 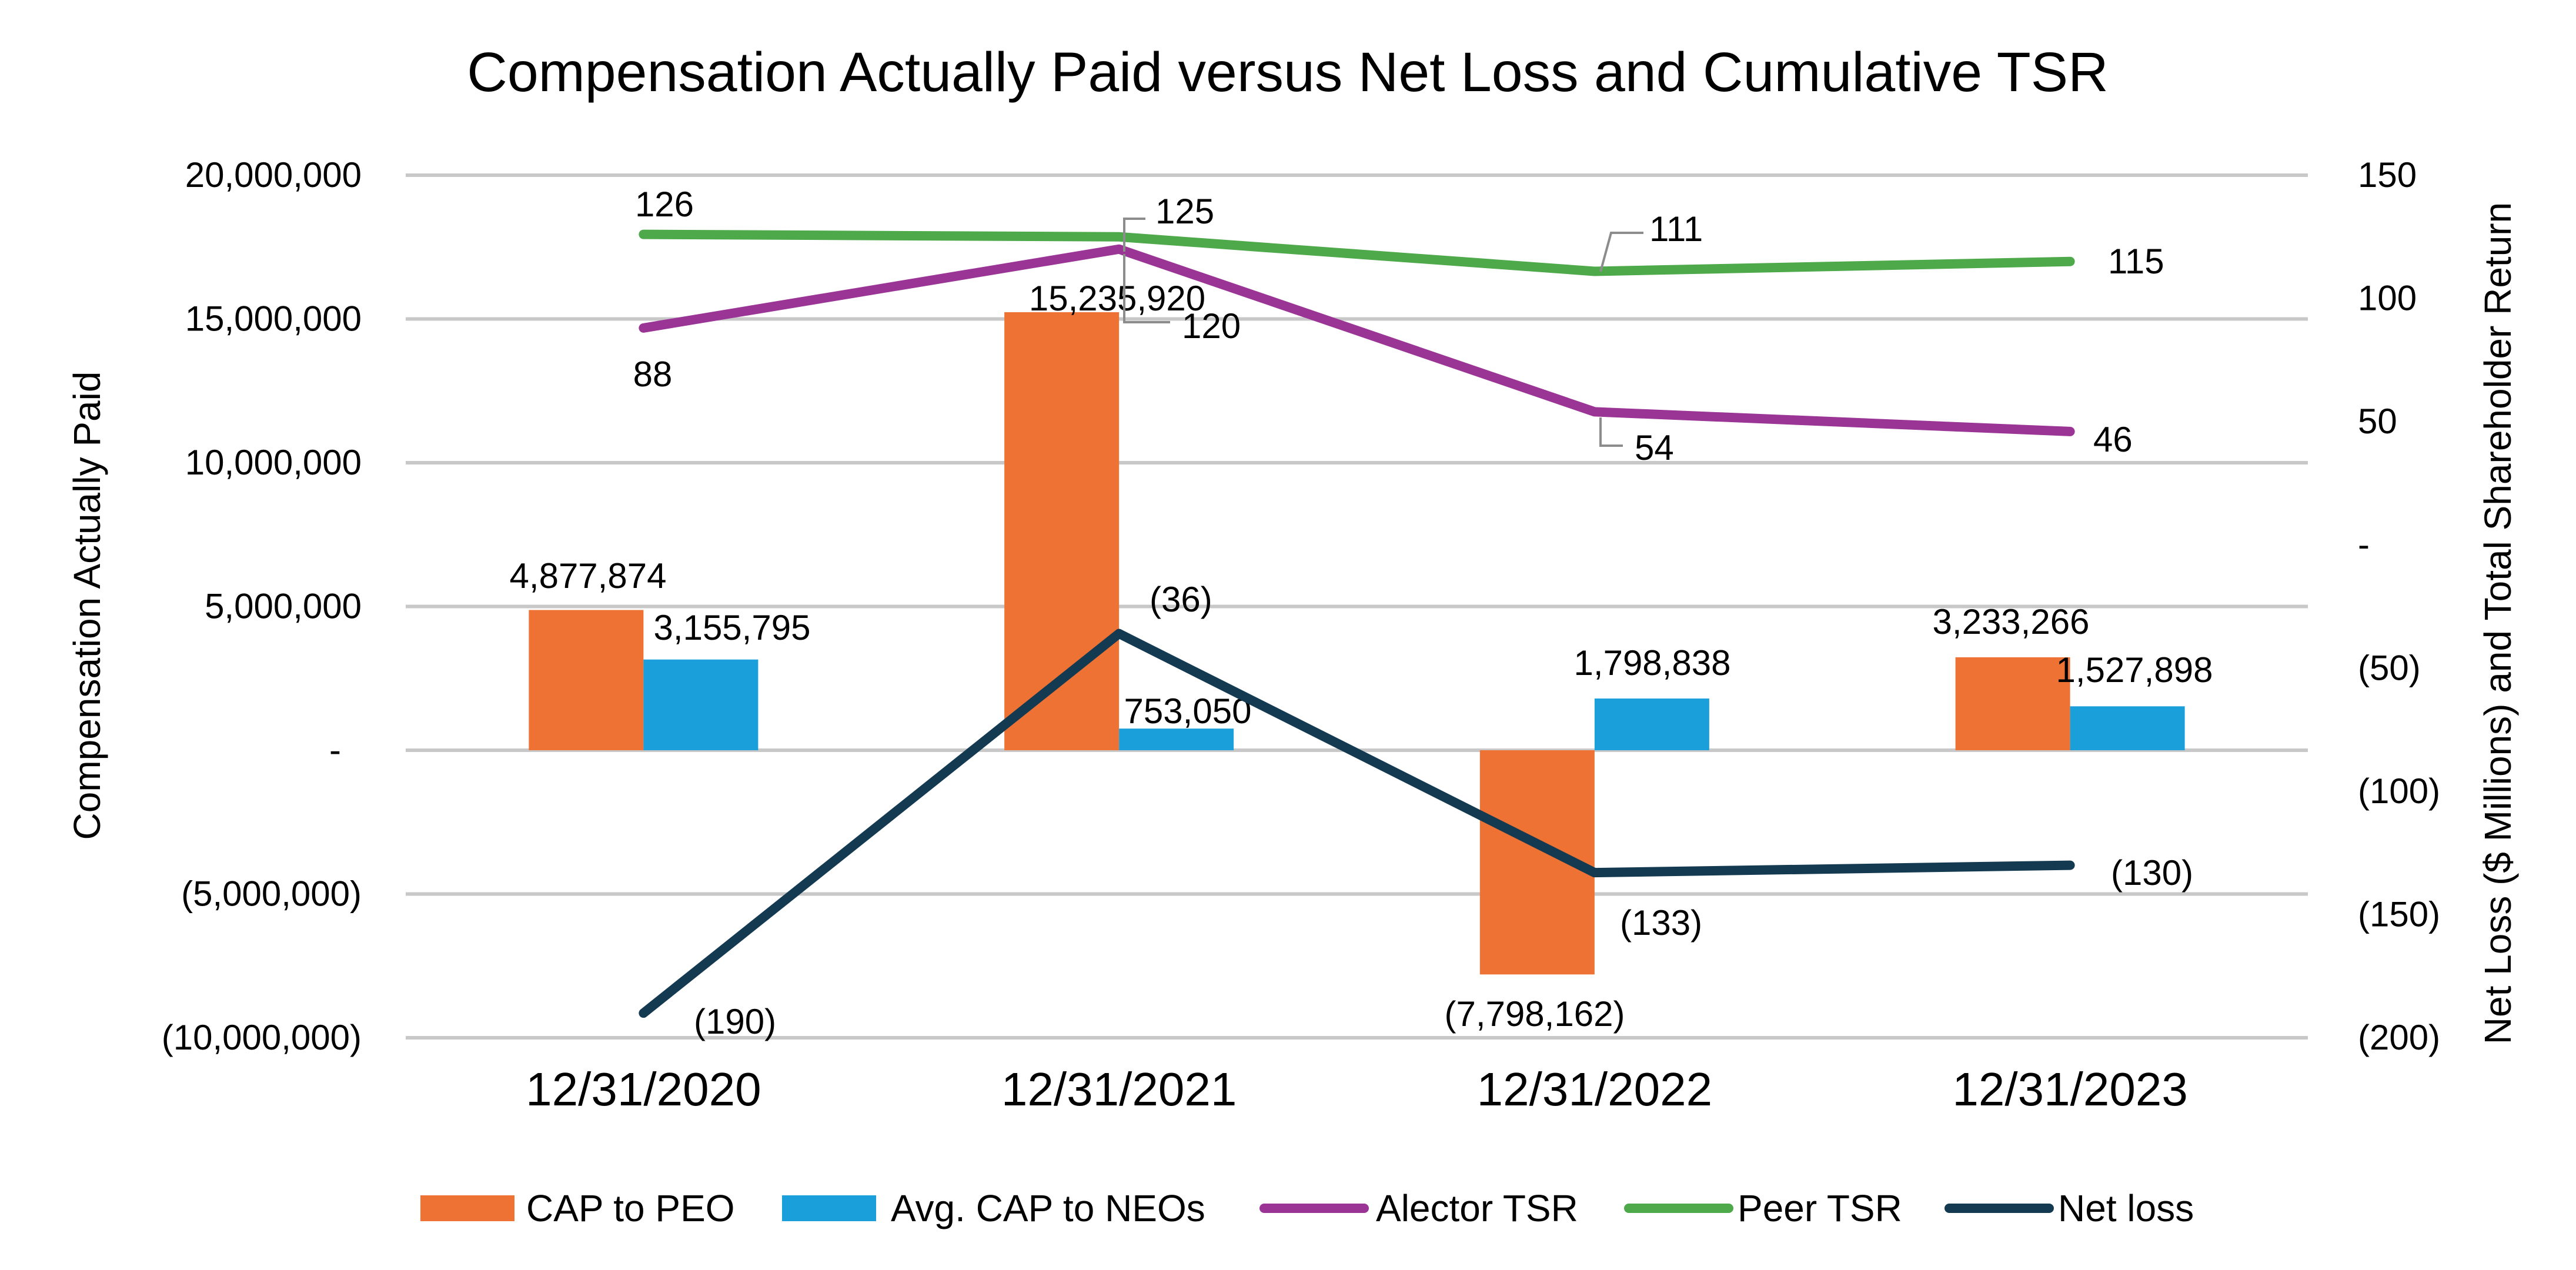 I want to click on bar-data-label: 3,155,795, so click(x=732, y=627).